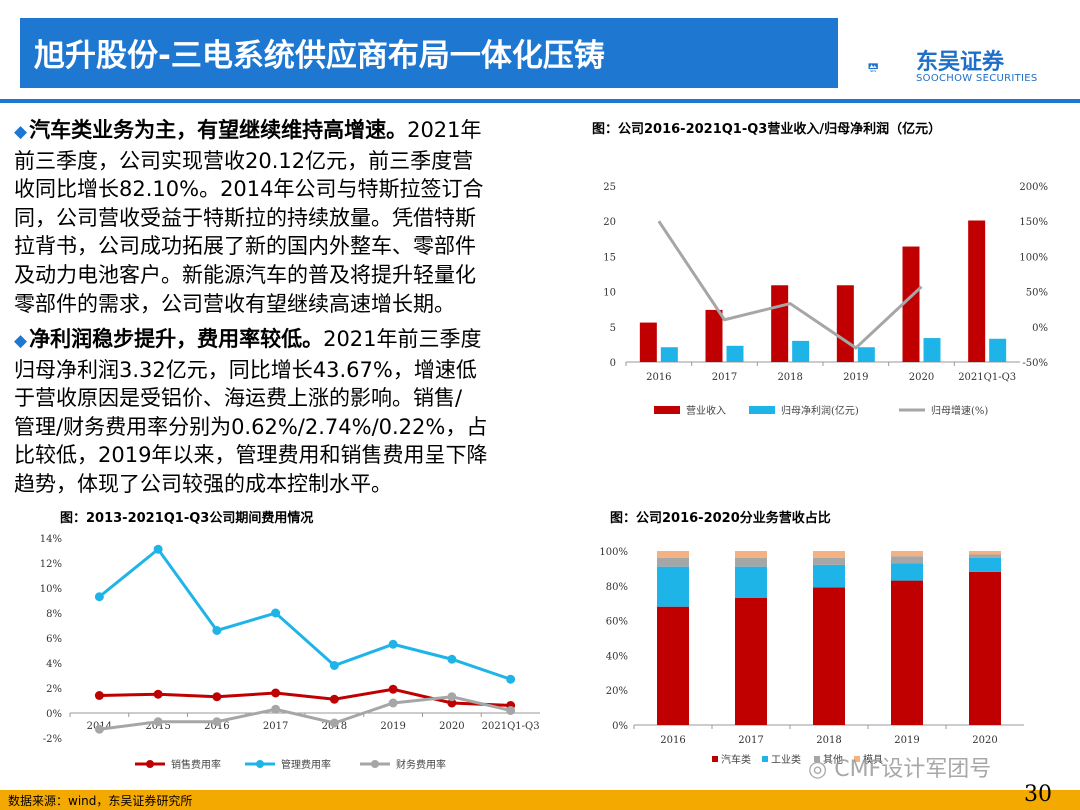  Describe the element at coordinates (540, 101) in the screenshot. I see `header-rule` at that location.